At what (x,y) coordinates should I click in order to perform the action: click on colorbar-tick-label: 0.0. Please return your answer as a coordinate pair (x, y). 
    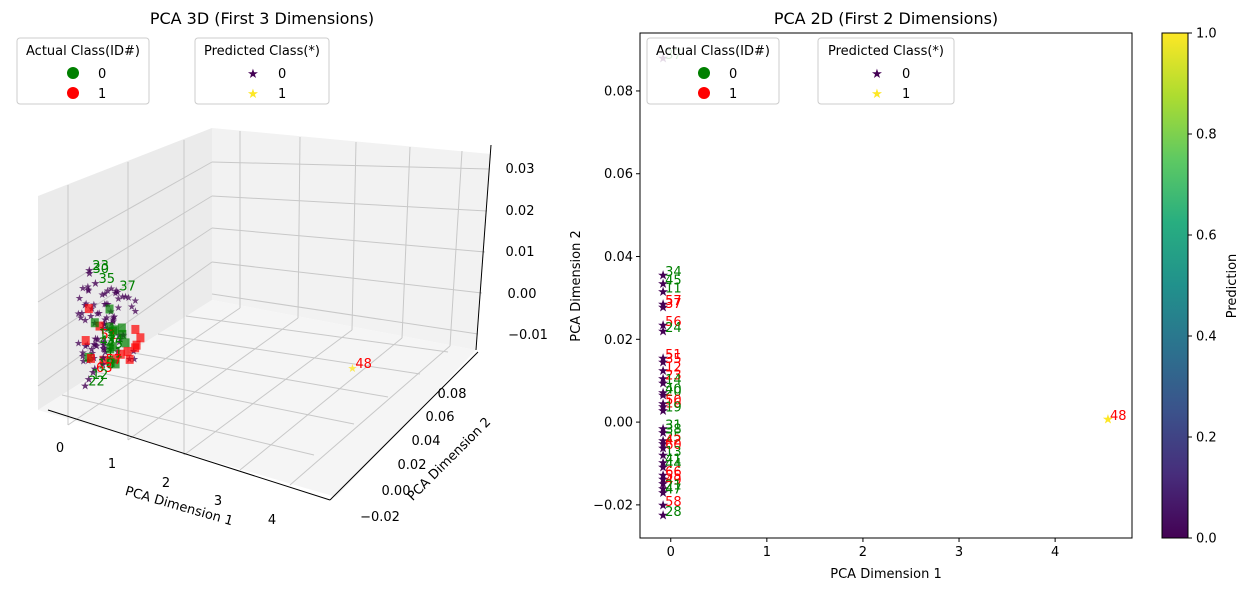
    Looking at the image, I should click on (1206, 539).